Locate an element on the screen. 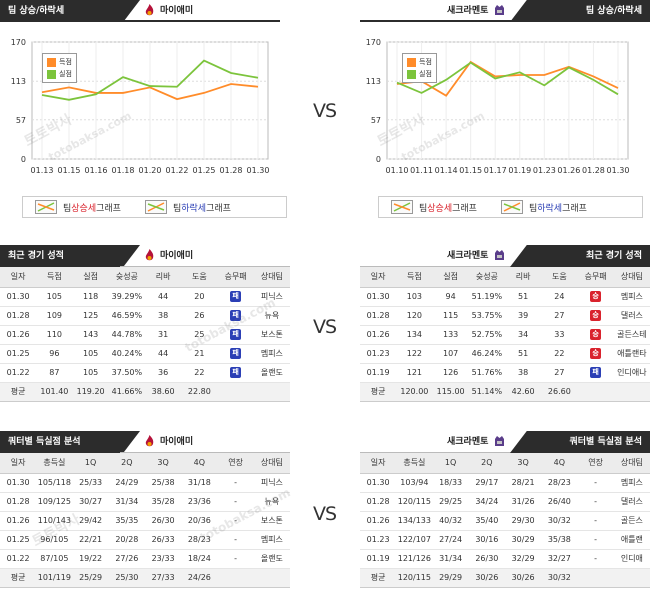 This screenshot has width=650, height=595. x-tick-label: 01.23 is located at coordinates (544, 170).